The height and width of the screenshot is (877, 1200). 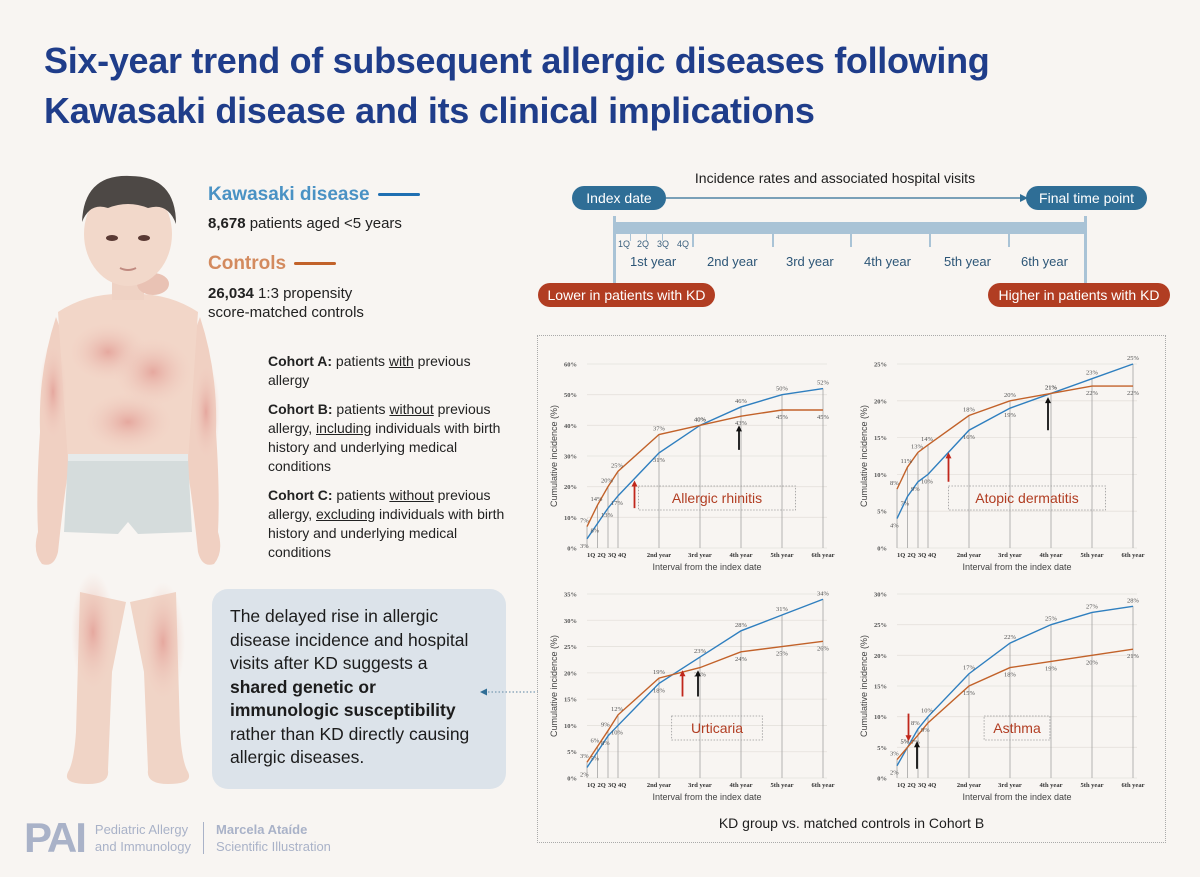 What do you see at coordinates (619, 198) in the screenshot?
I see `index-date-pill: Index date` at bounding box center [619, 198].